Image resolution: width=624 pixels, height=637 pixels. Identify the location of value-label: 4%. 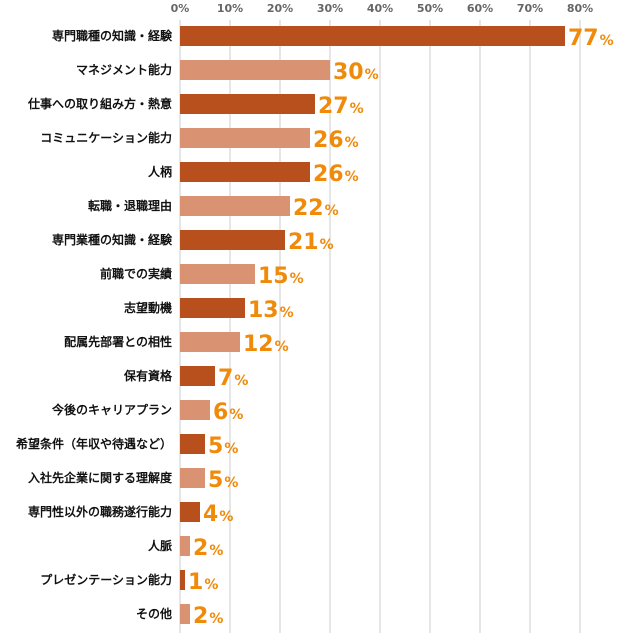
(218, 514).